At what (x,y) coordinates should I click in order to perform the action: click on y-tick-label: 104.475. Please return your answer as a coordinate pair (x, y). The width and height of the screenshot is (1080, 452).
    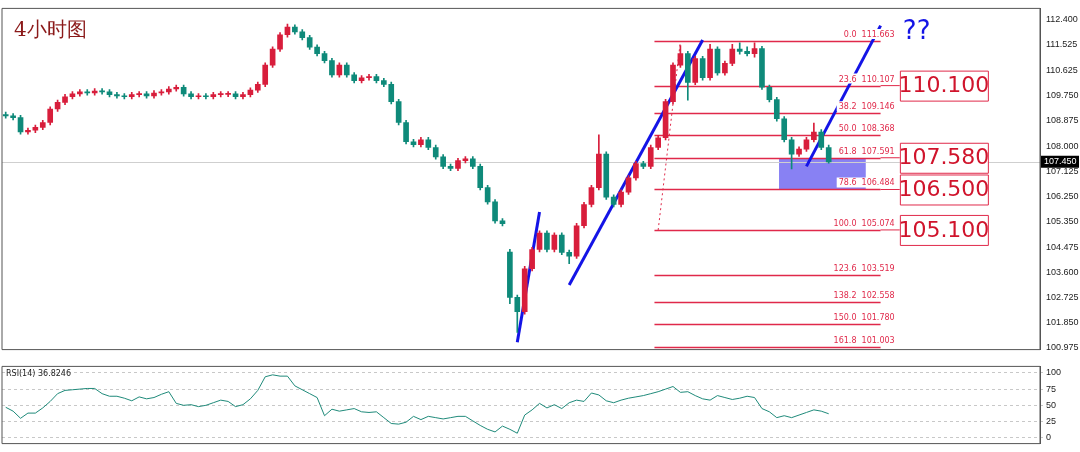
    Looking at the image, I should click on (1062, 246).